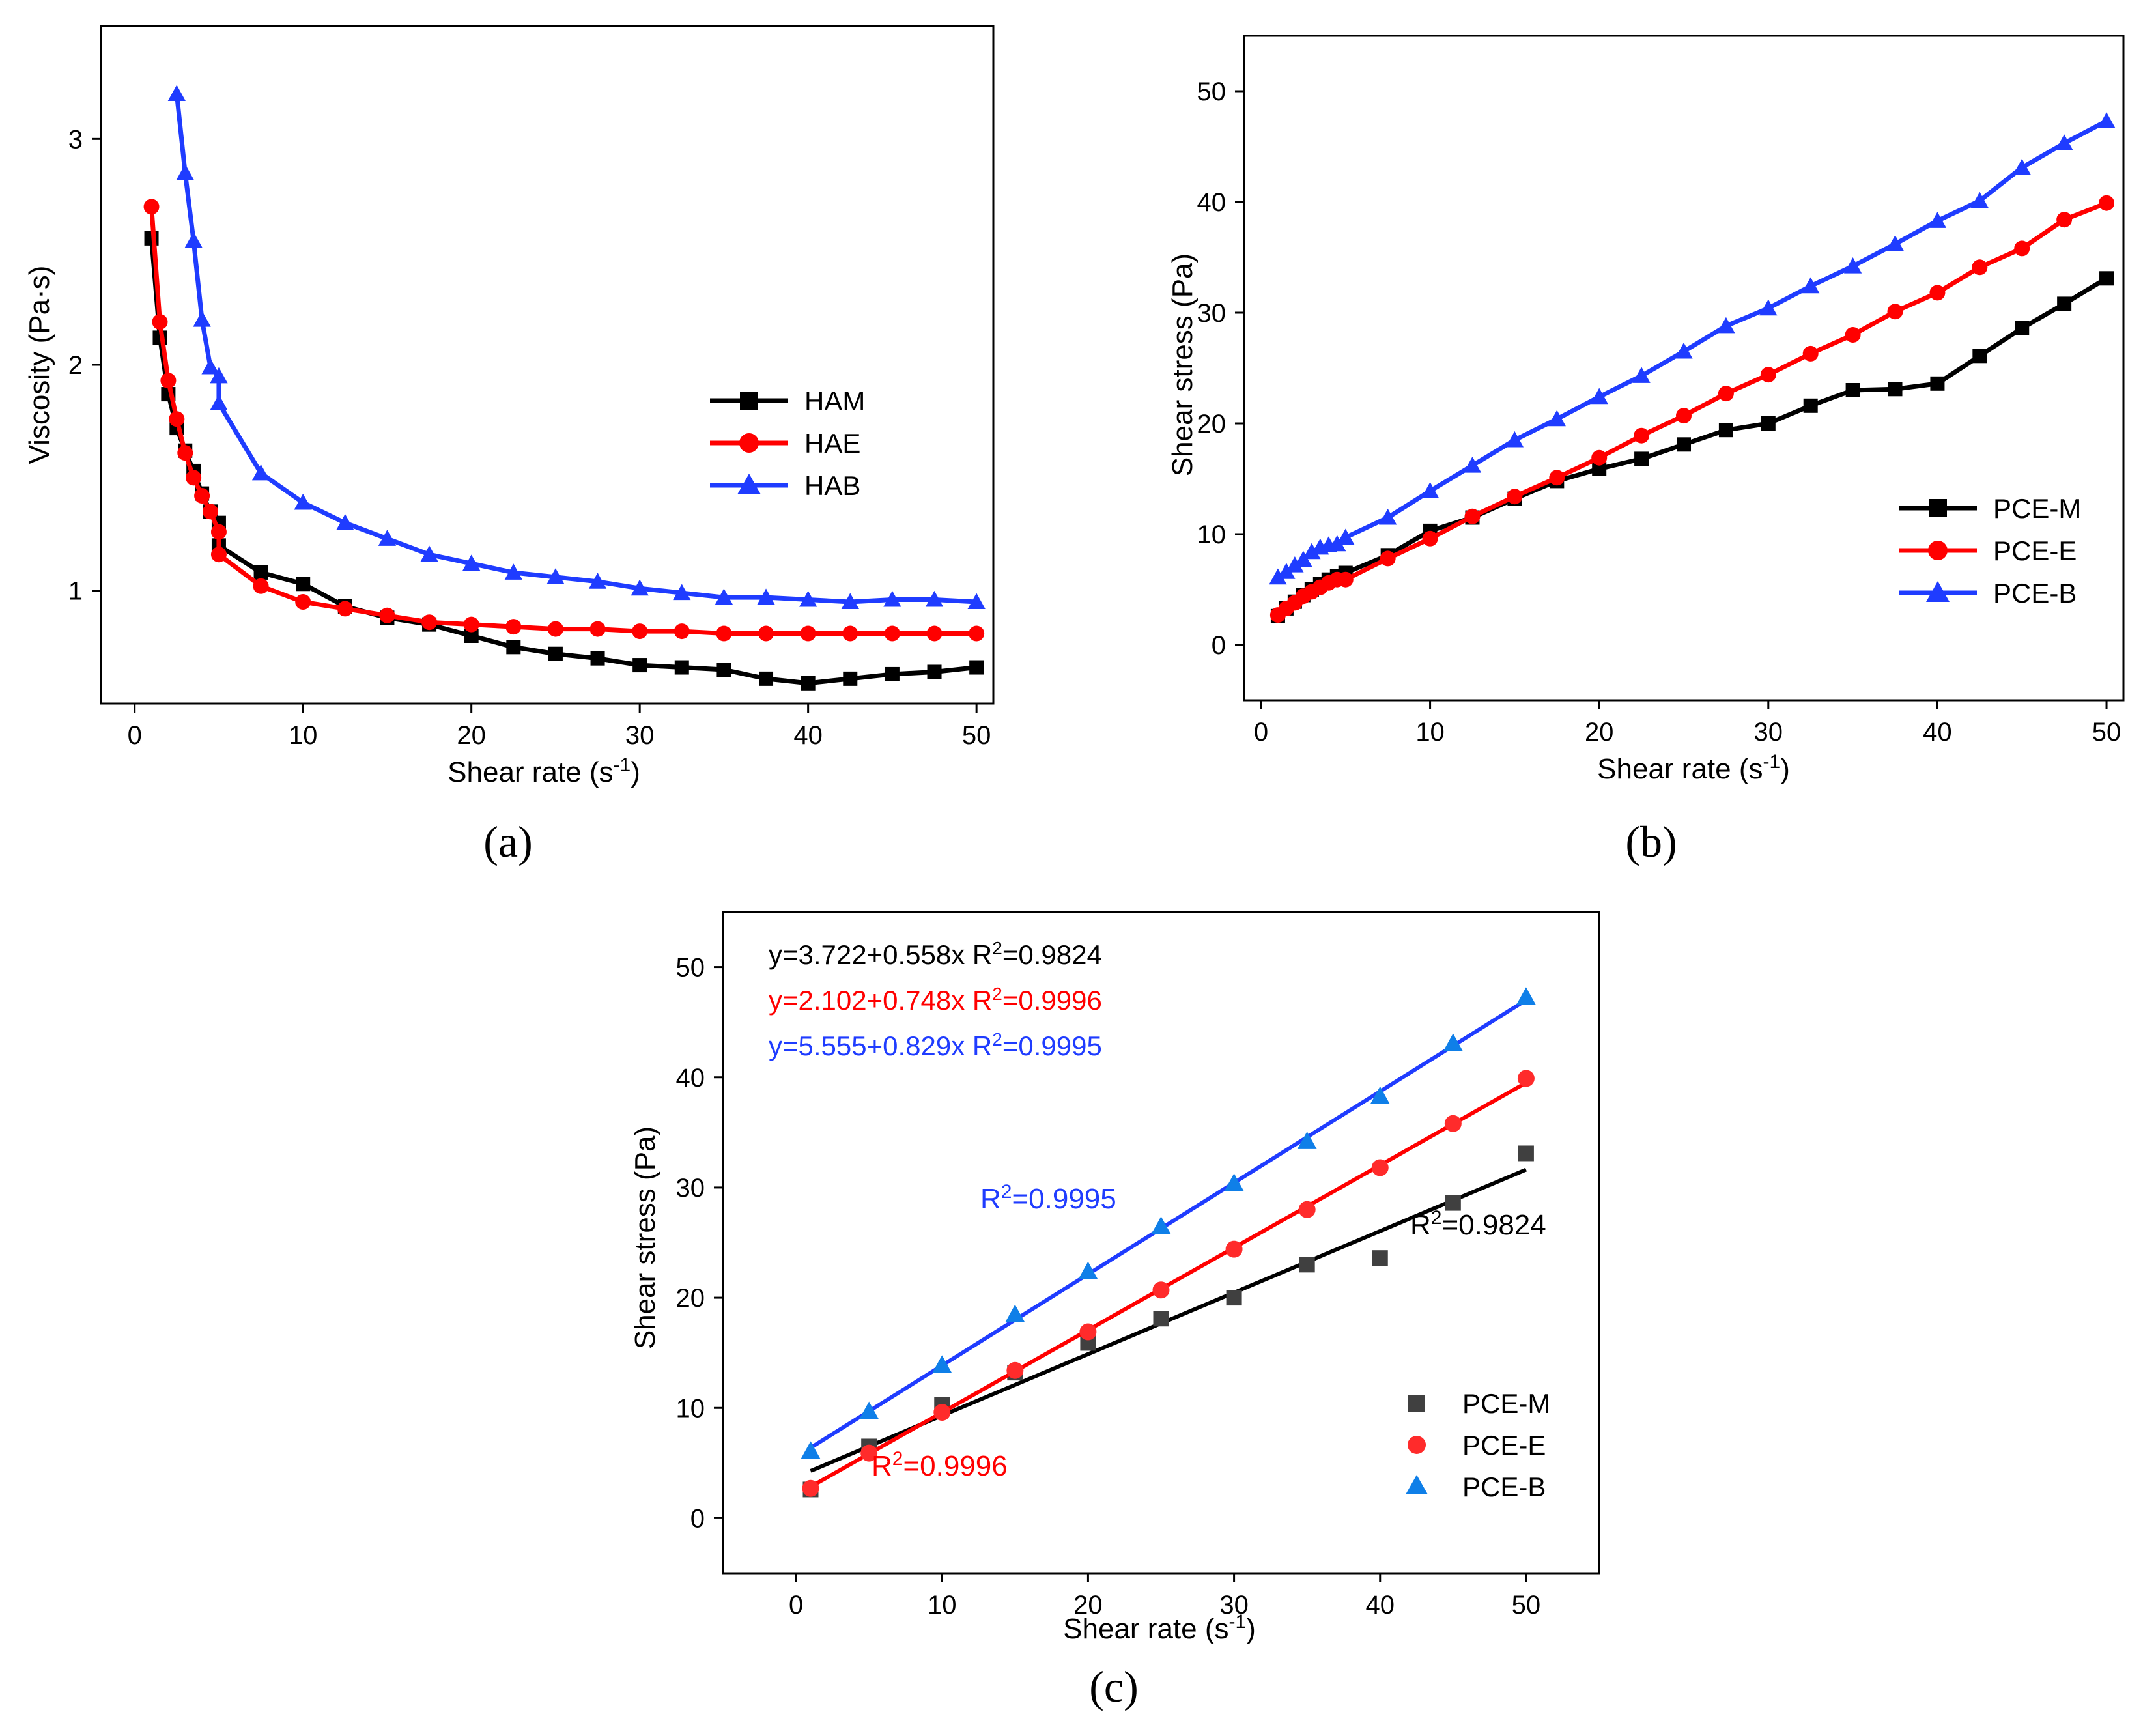 The height and width of the screenshot is (1725, 2156). I want to click on equation-pce-e: y=2.102+0.748x R2=0.9996, so click(936, 1000).